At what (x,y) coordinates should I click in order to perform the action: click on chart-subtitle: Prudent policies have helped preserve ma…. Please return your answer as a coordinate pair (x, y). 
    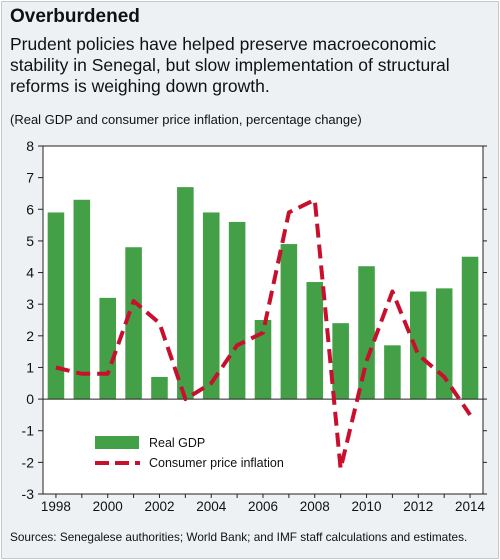
    Looking at the image, I should click on (230, 65).